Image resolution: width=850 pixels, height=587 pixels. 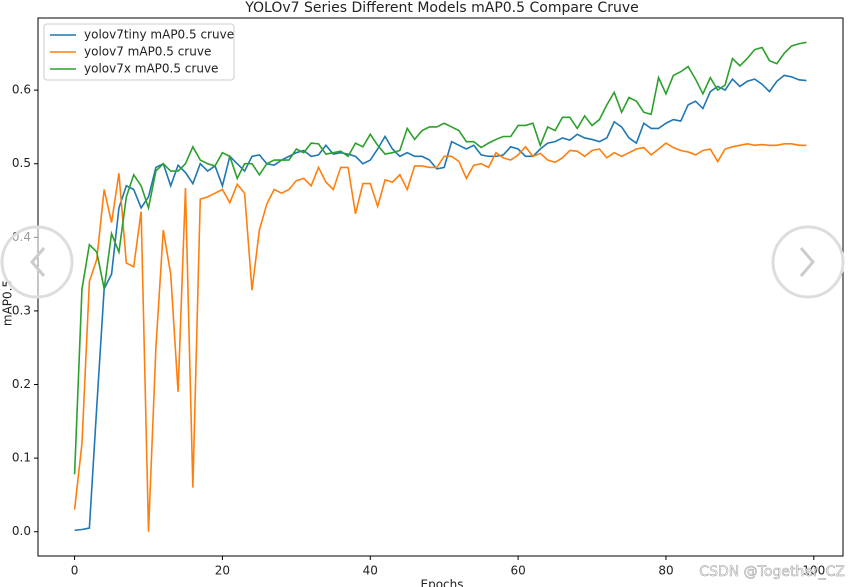 I want to click on x-axis-label: Epochs, so click(x=442, y=582).